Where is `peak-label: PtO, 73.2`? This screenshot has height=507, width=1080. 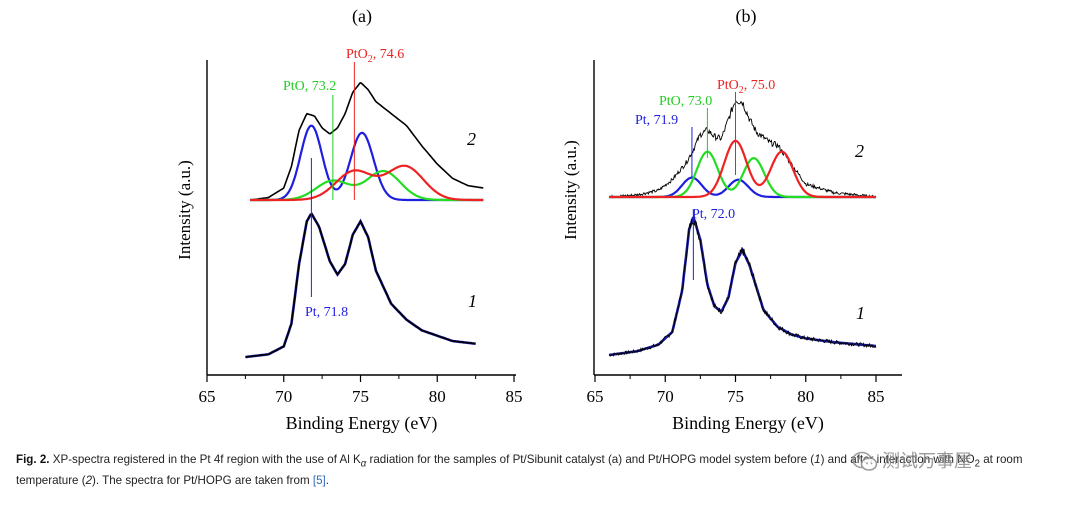
peak-label: PtO, 73.2 is located at coordinates (309, 86).